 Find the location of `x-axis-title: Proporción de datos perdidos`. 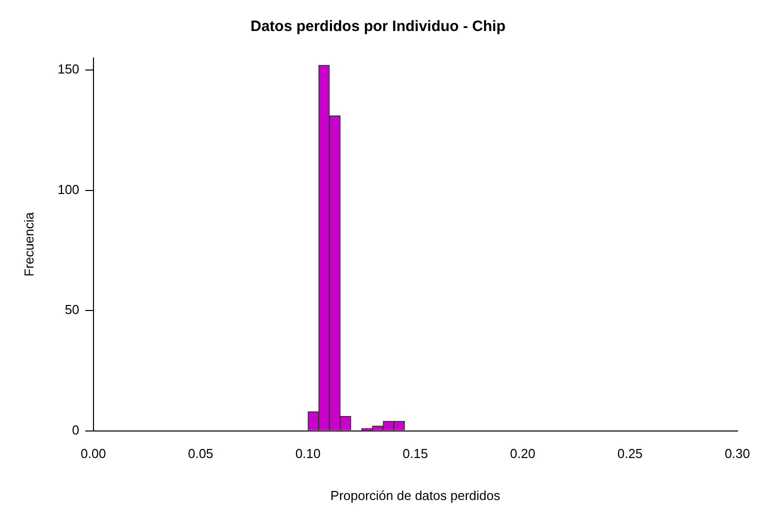

x-axis-title: Proporción de datos perdidos is located at coordinates (415, 495).